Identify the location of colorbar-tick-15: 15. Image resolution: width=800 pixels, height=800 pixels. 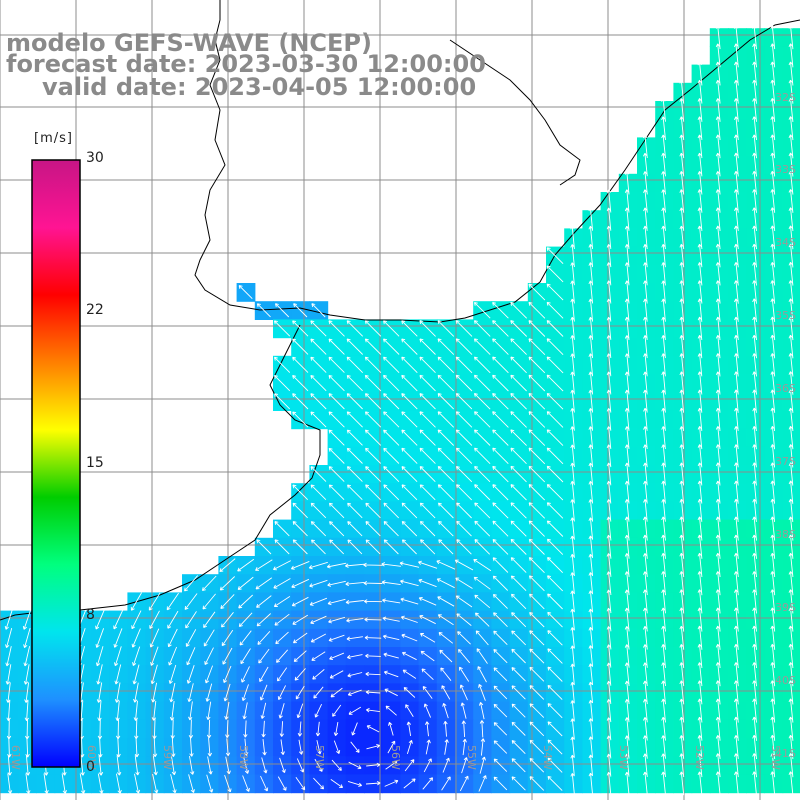
(95, 463).